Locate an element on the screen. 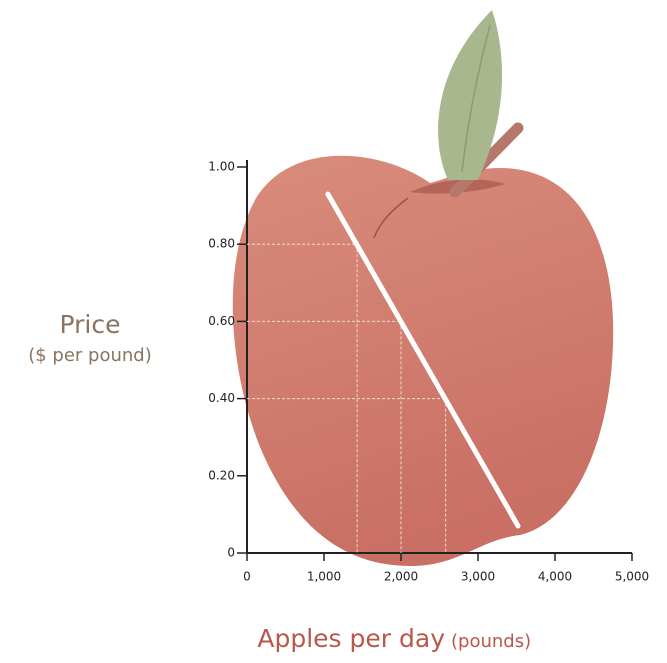  x-axis-unit: (pounds) is located at coordinates (491, 641).